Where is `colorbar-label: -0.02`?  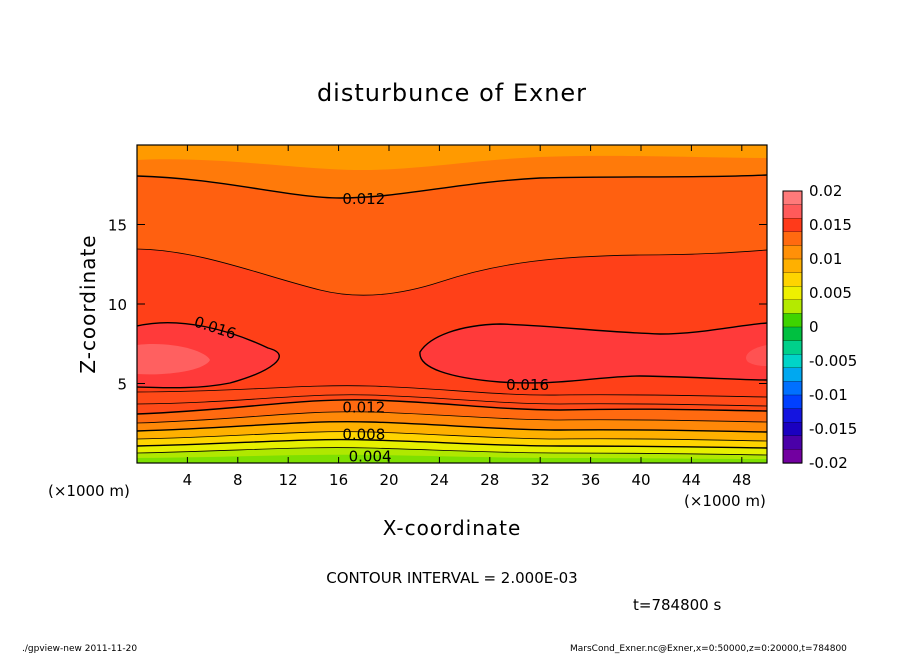 colorbar-label: -0.02 is located at coordinates (828, 463).